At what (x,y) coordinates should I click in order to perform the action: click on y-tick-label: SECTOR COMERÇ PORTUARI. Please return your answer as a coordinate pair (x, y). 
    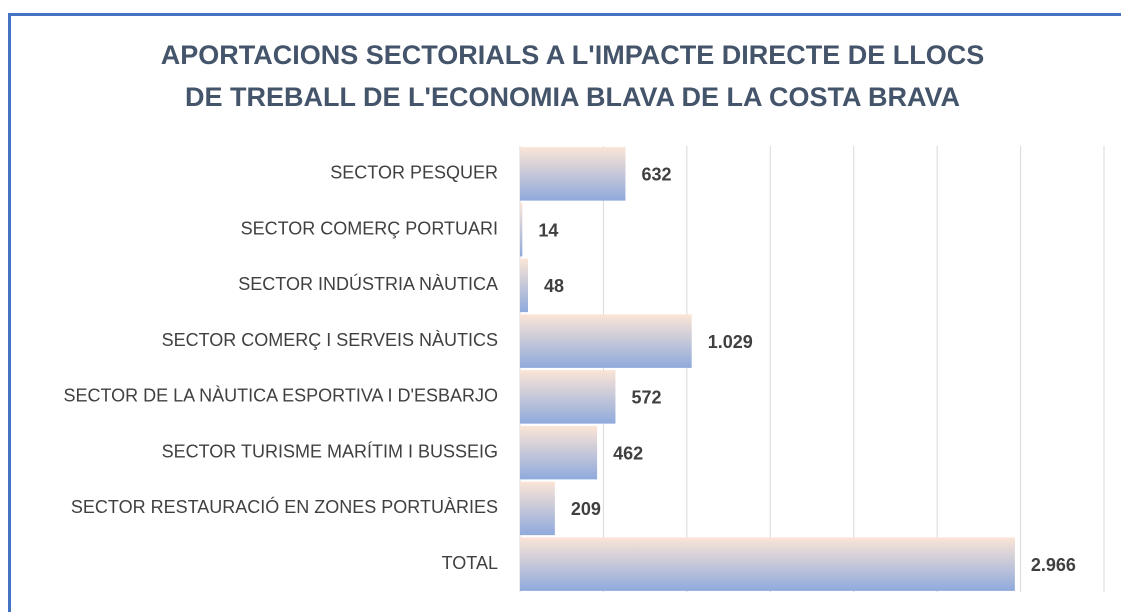
    Looking at the image, I should click on (369, 228).